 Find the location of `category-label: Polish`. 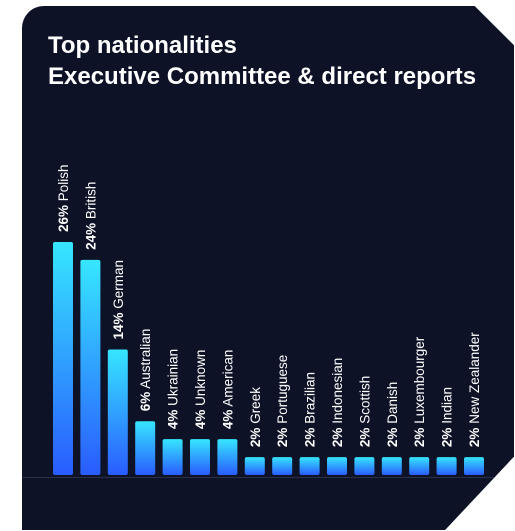

category-label: Polish is located at coordinates (63, 184).